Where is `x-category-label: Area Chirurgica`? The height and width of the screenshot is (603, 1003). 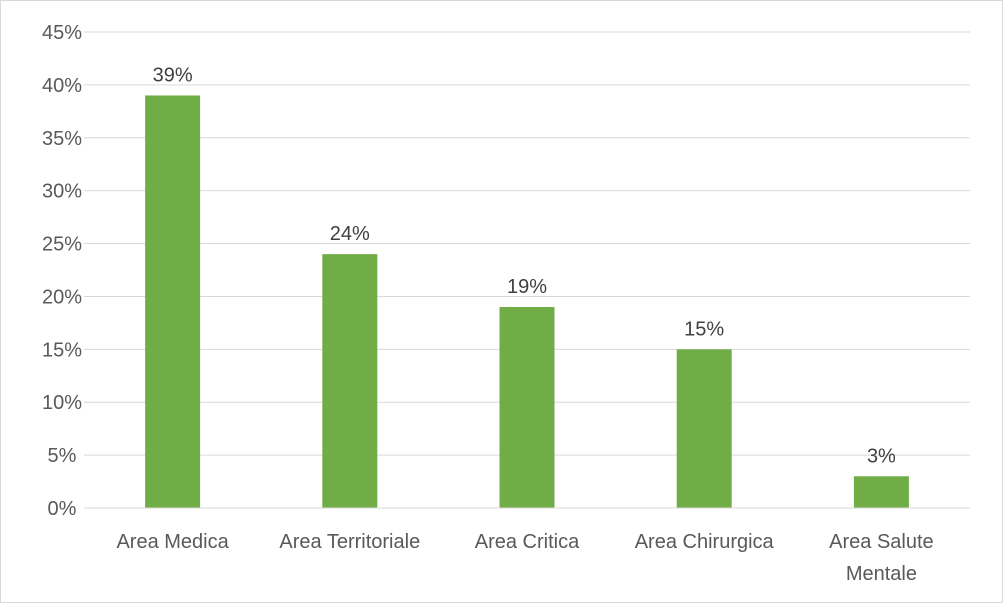
x-category-label: Area Chirurgica is located at coordinates (705, 542).